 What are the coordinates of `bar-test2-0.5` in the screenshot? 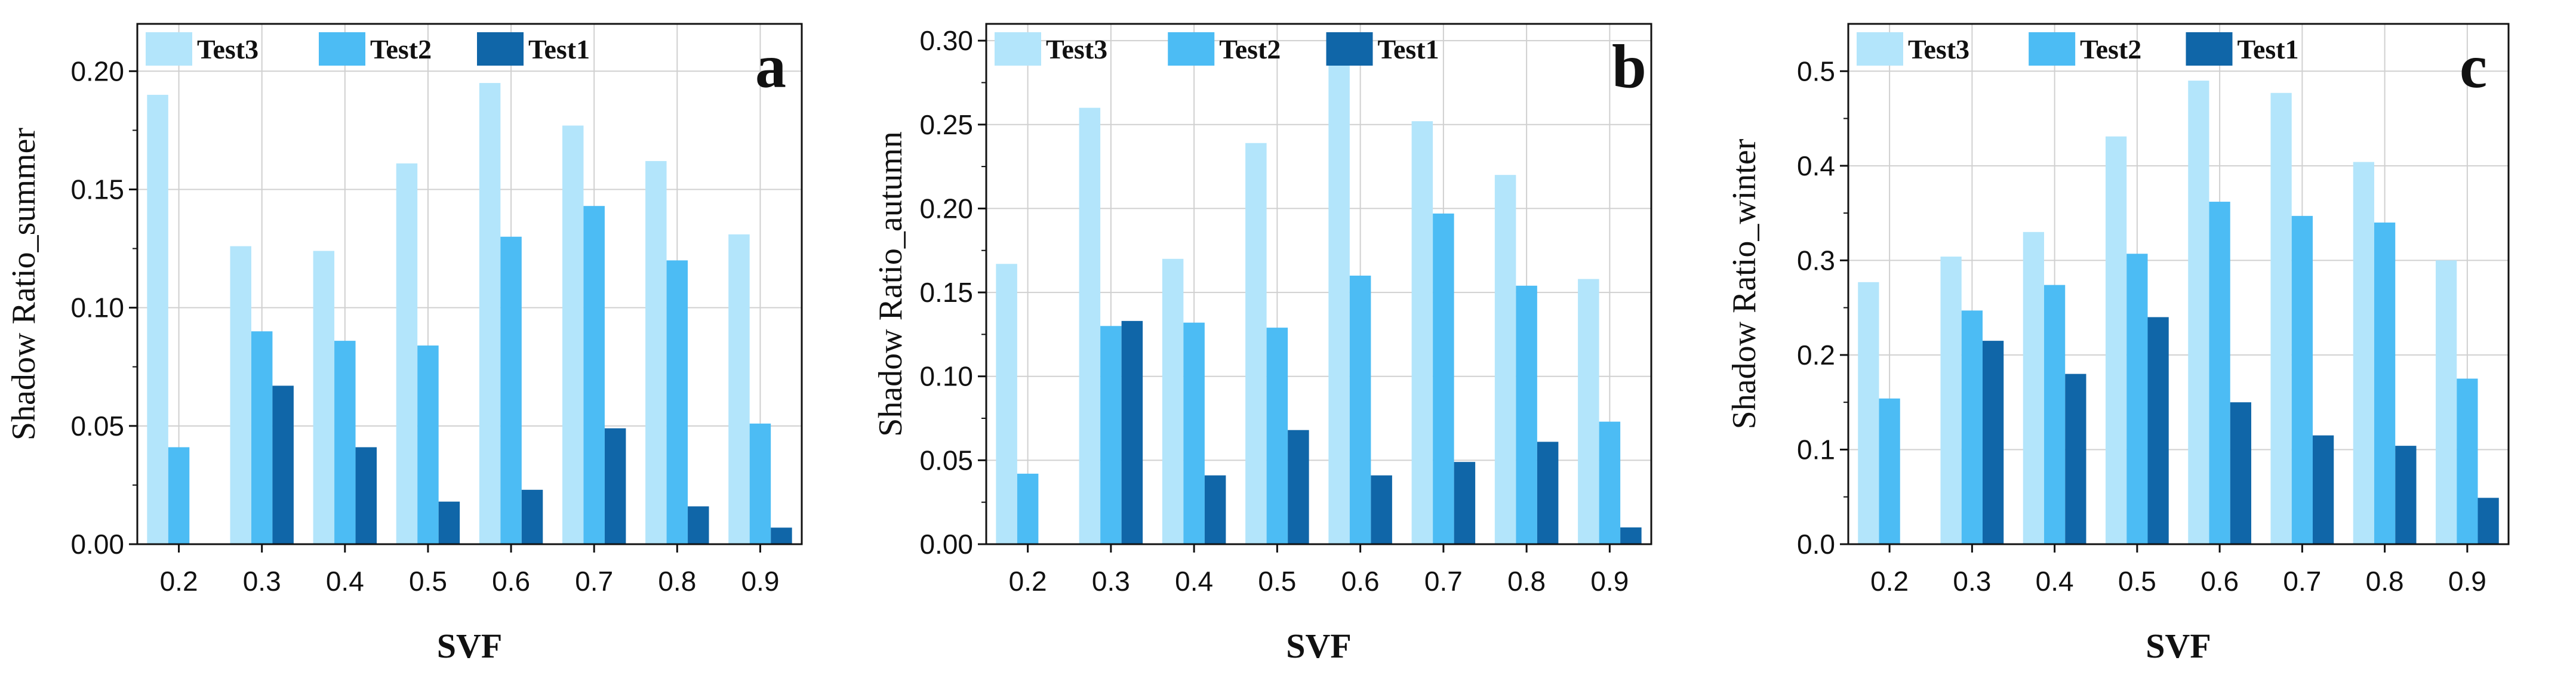 It's located at (428, 444).